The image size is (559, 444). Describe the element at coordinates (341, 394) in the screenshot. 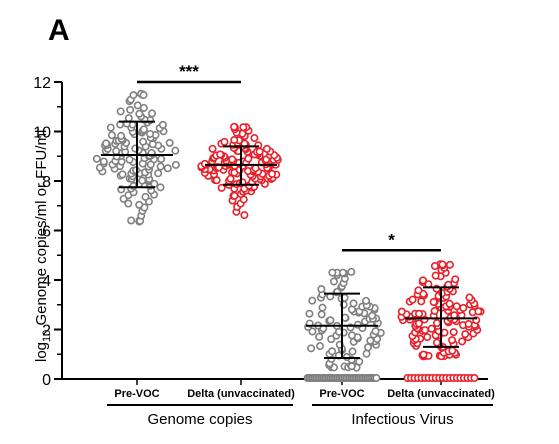

I see `category-label: Pre-VOC` at that location.